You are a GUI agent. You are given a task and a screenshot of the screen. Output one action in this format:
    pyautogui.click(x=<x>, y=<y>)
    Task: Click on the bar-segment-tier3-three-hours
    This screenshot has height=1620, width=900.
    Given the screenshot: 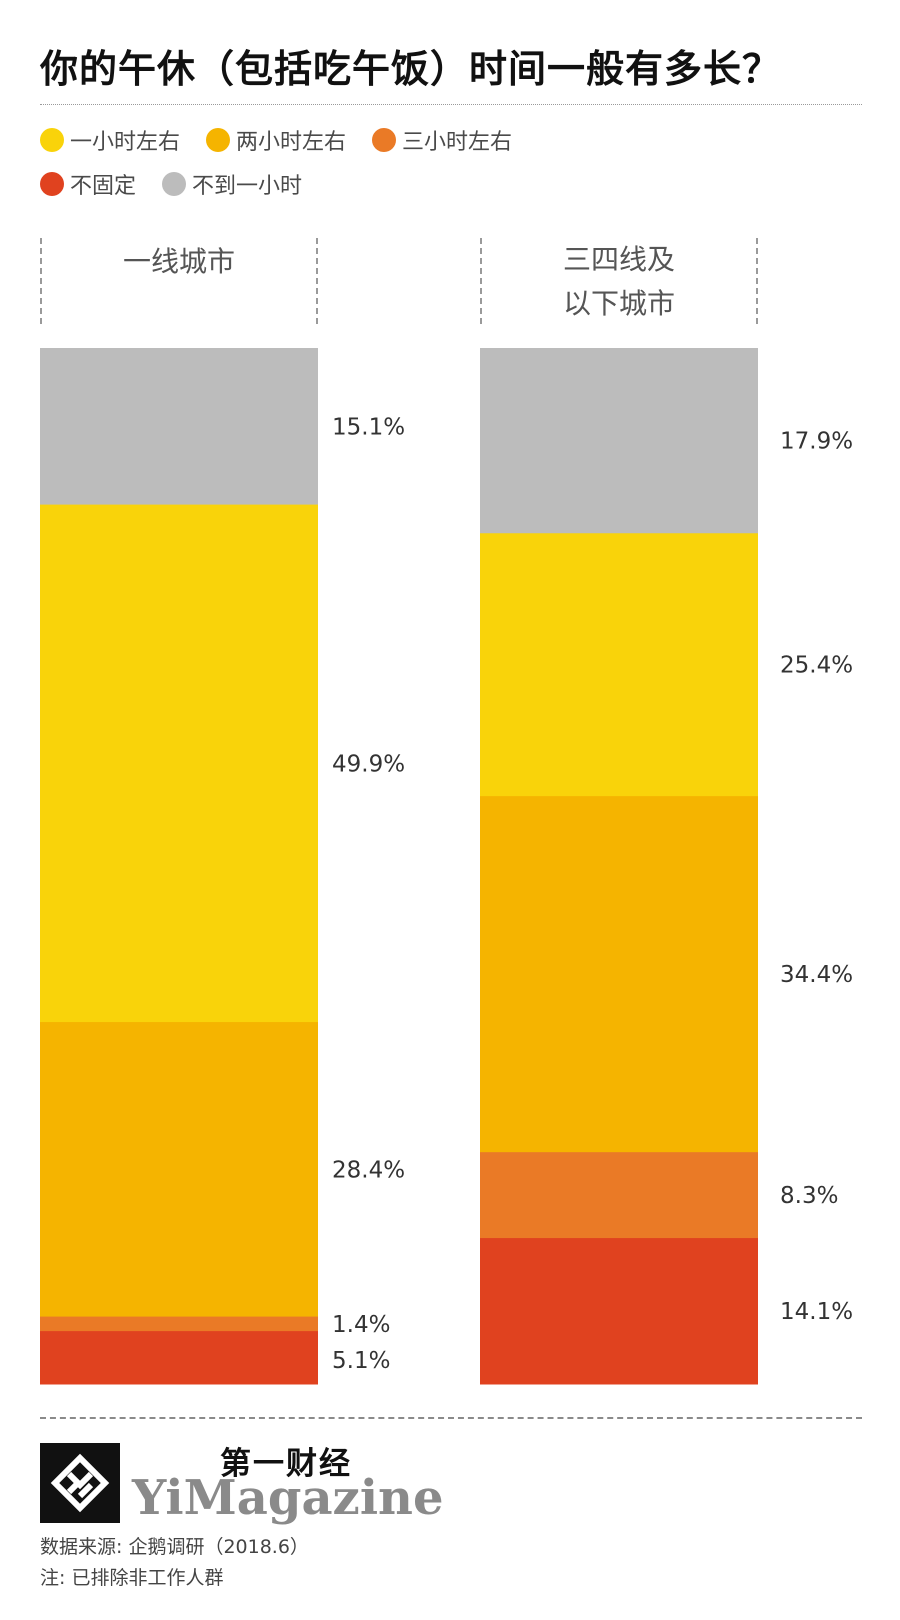 What is the action you would take?
    pyautogui.click(x=619, y=1195)
    